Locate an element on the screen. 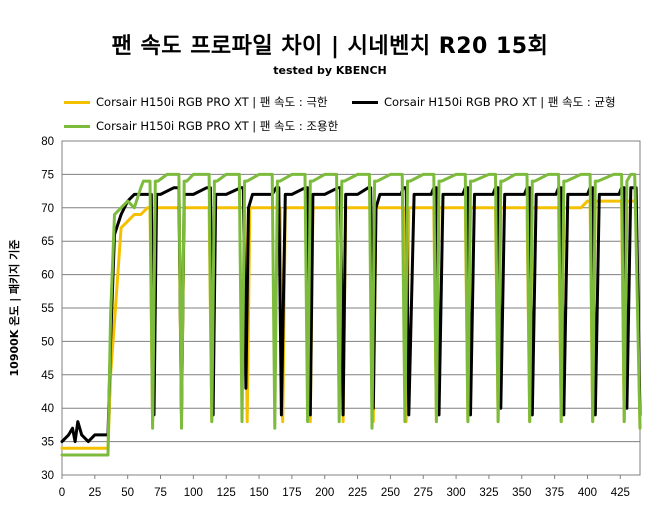 The height and width of the screenshot is (511, 660). x-tick-label: 75 is located at coordinates (160, 493).